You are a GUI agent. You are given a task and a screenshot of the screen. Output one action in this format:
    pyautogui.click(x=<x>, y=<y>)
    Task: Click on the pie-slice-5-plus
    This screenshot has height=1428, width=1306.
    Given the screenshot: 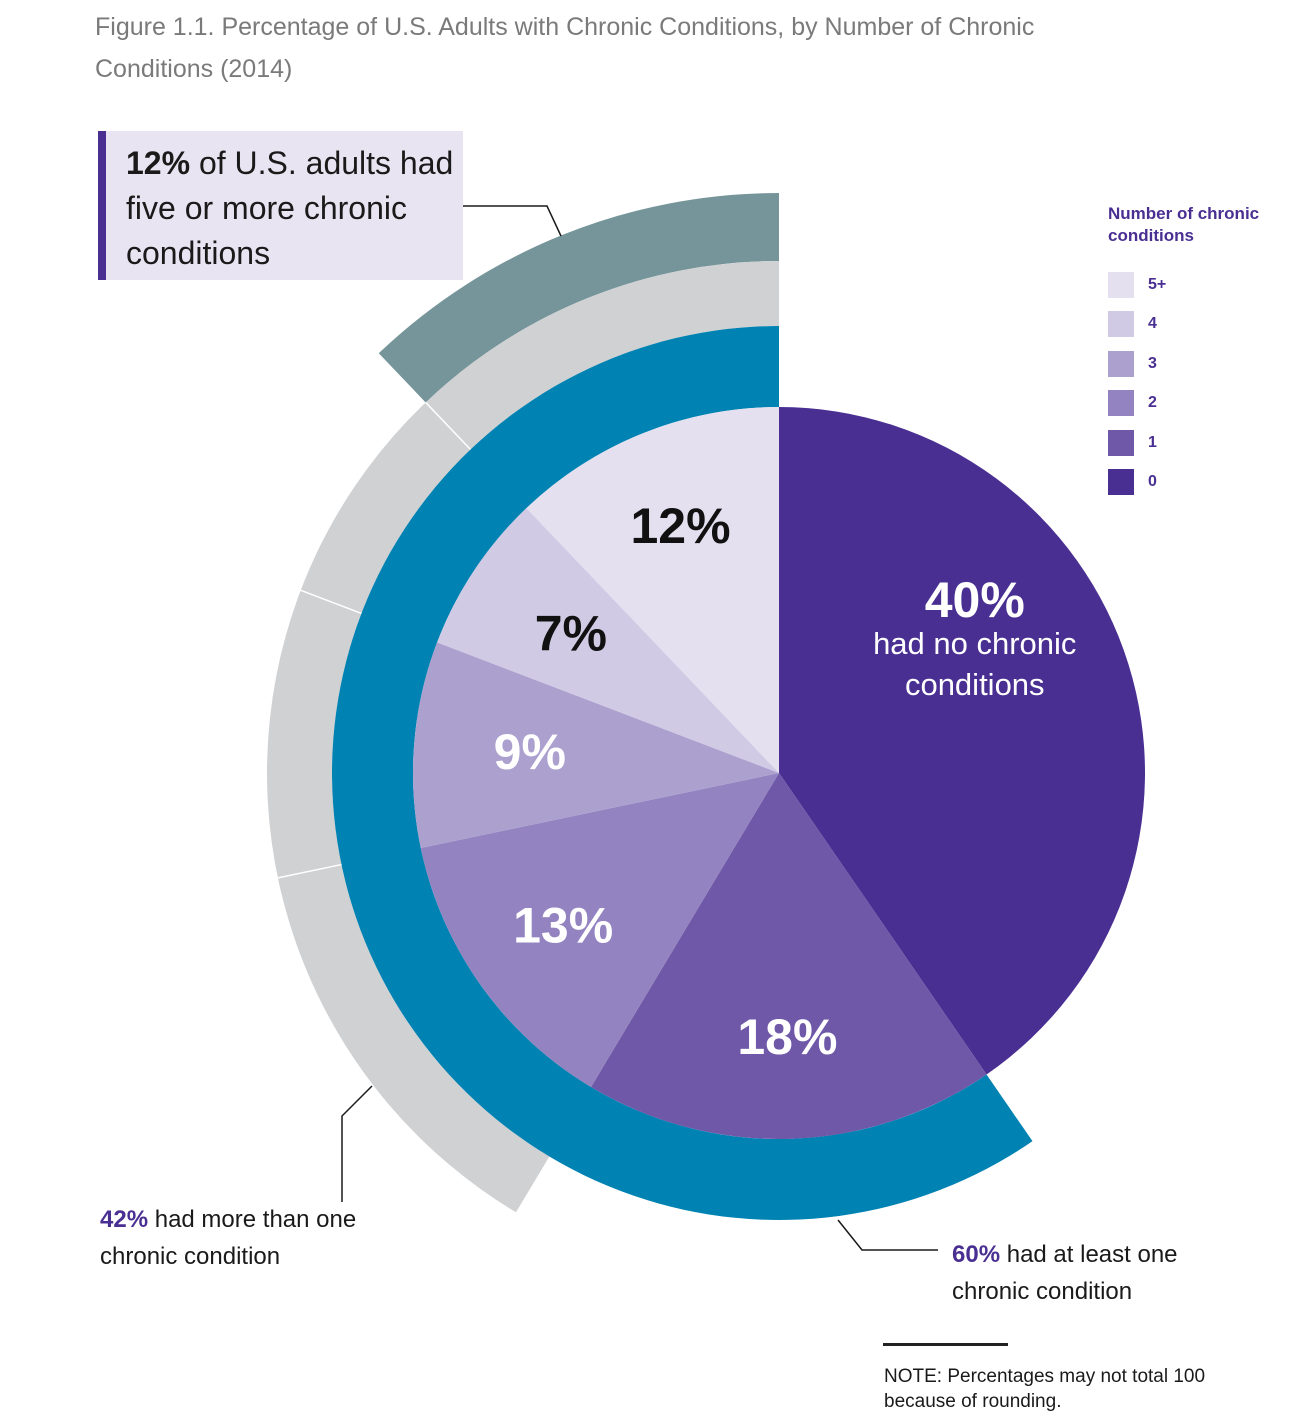 What is the action you would take?
    pyautogui.click(x=652, y=590)
    